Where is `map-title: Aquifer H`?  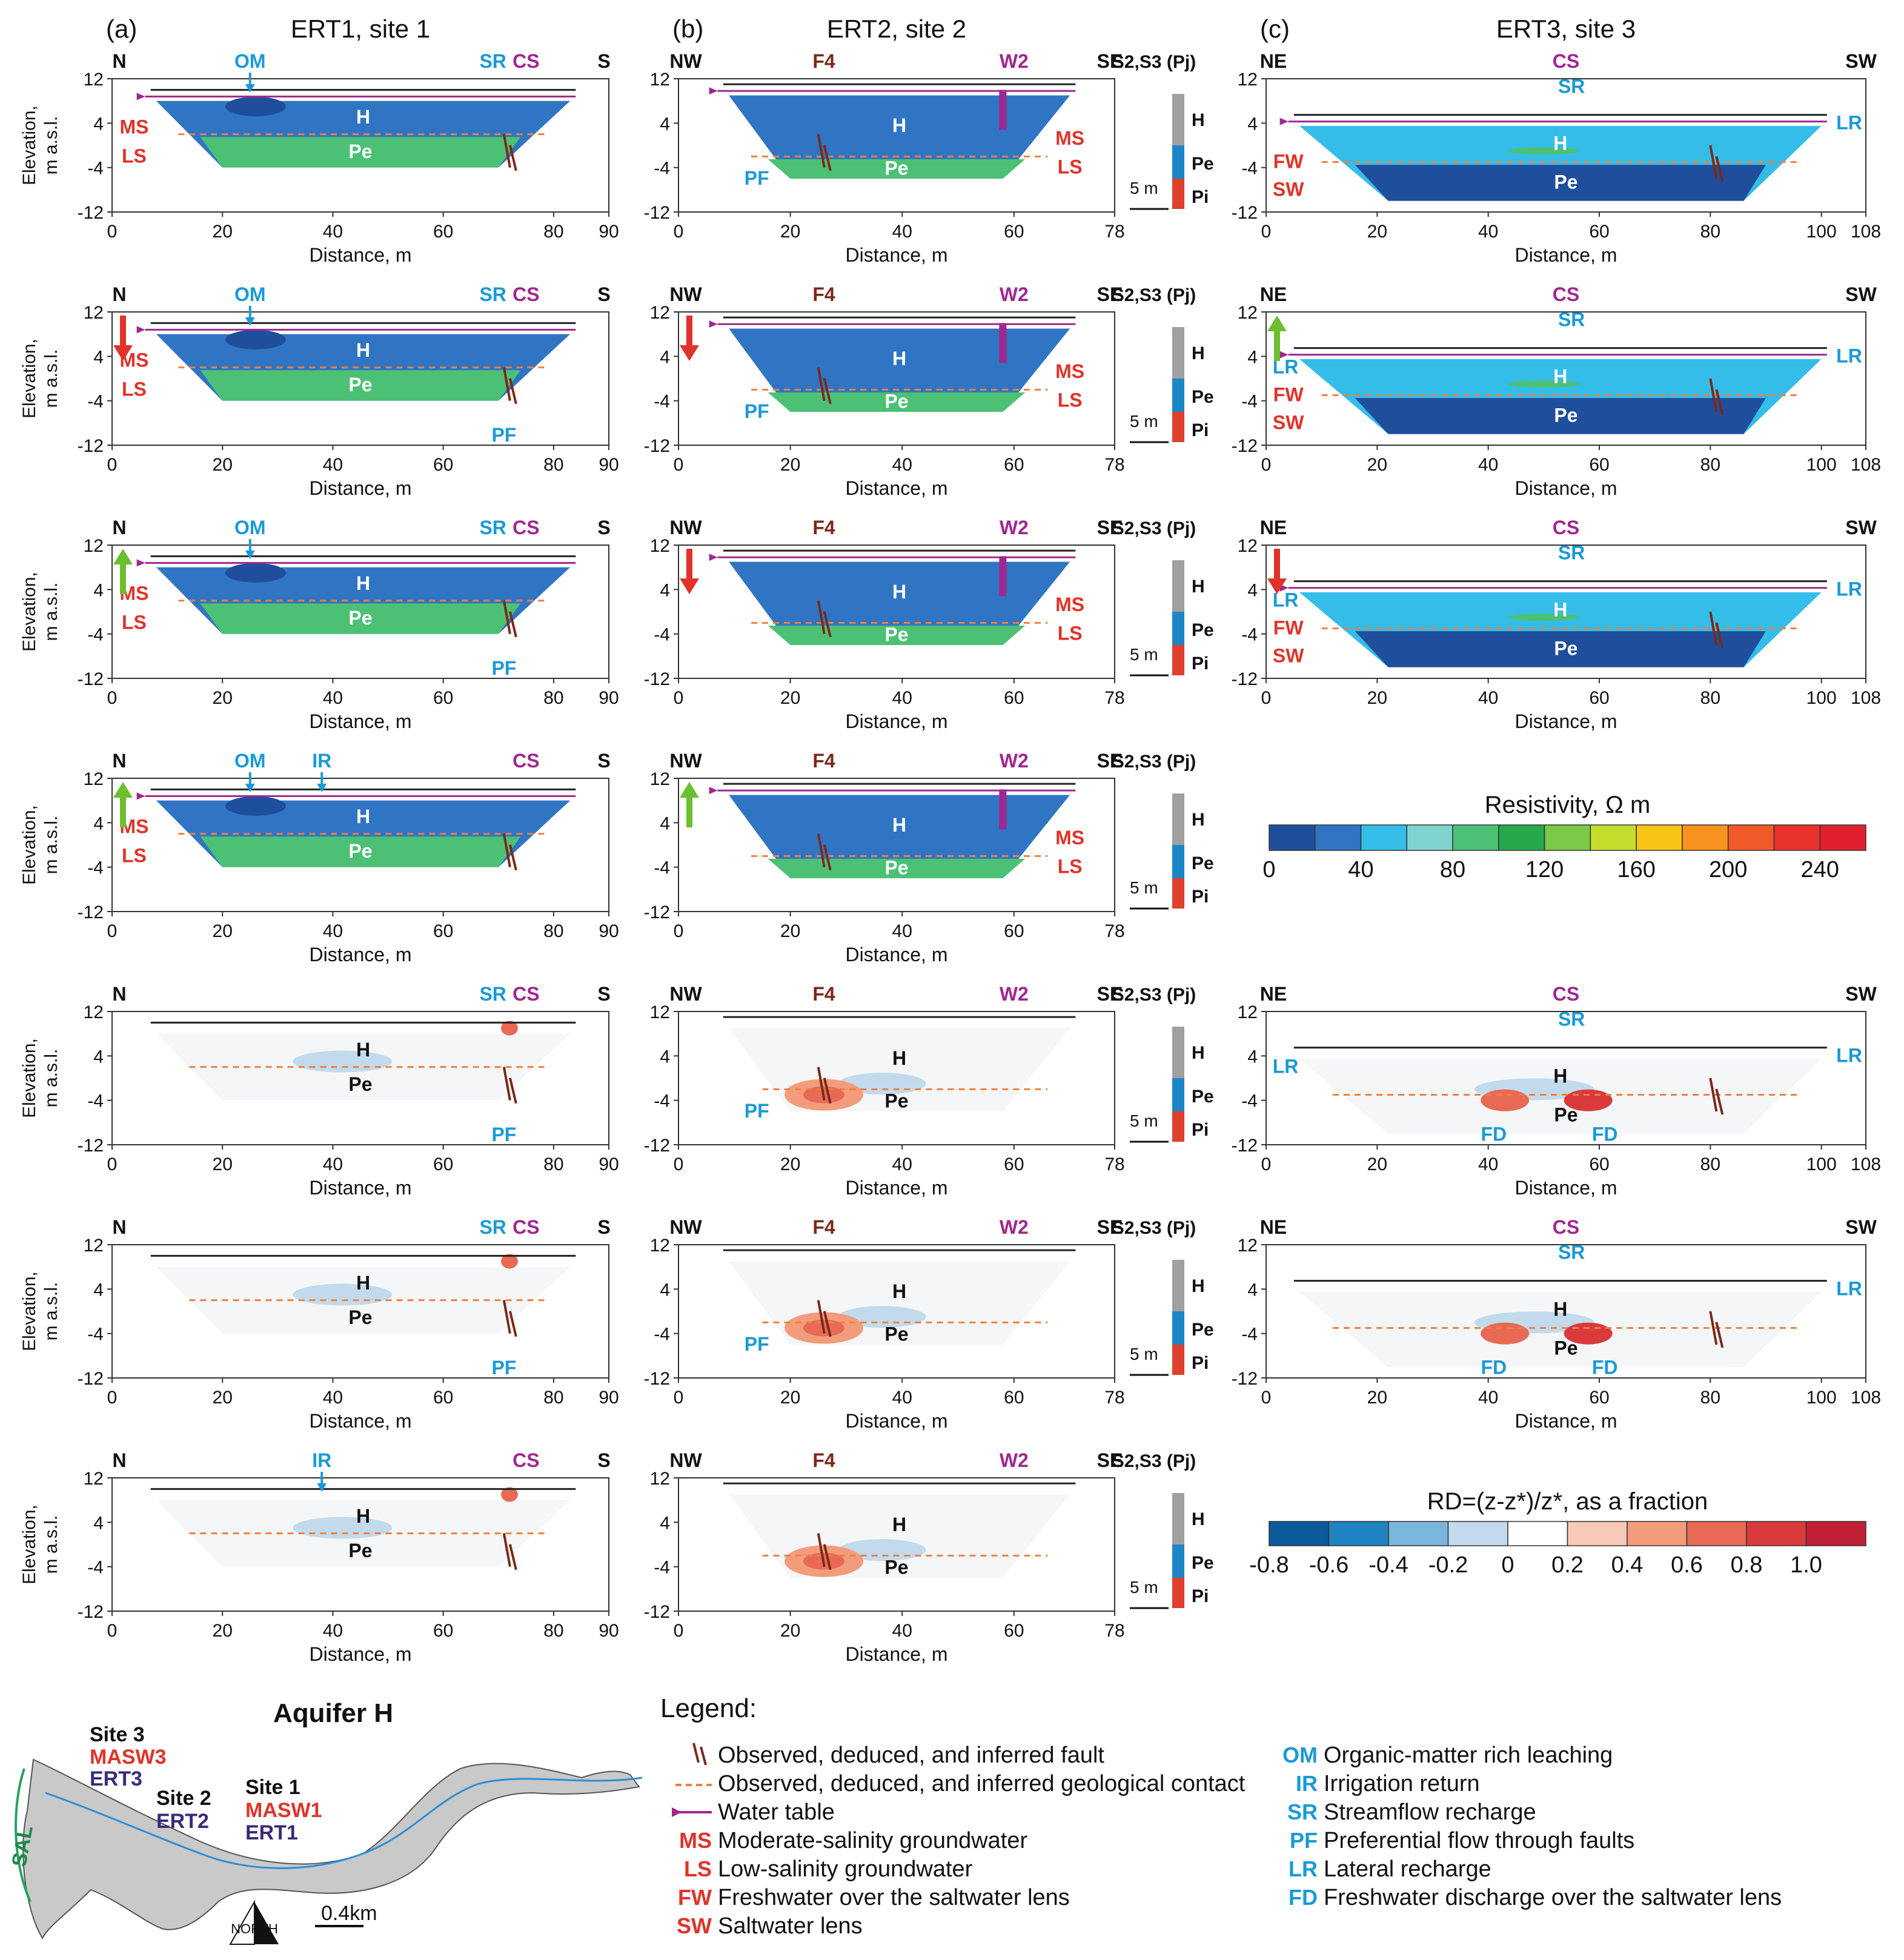 map-title: Aquifer H is located at coordinates (333, 1713).